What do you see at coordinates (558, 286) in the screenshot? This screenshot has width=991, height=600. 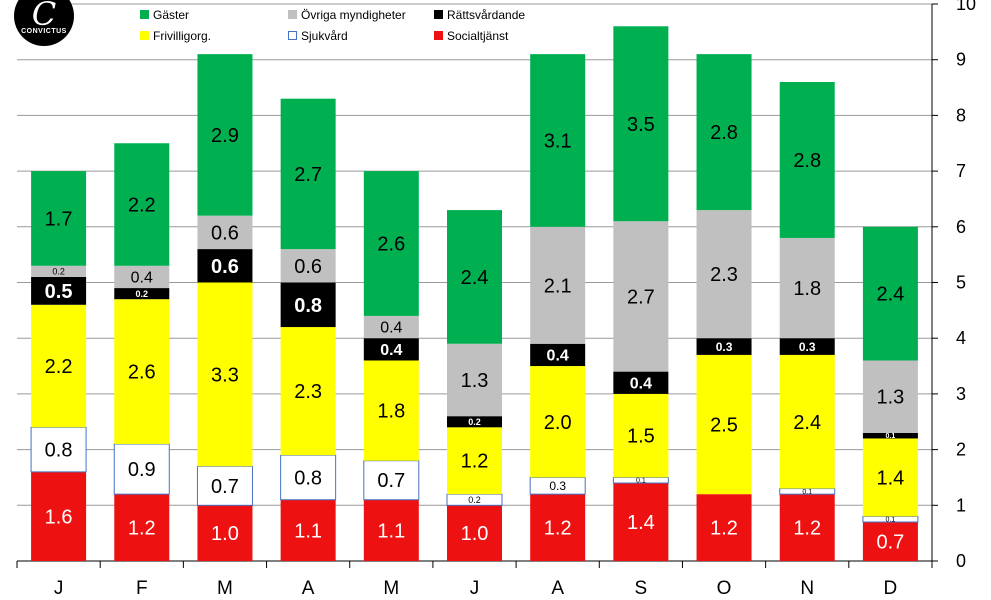 I see `data-label: 2.1` at bounding box center [558, 286].